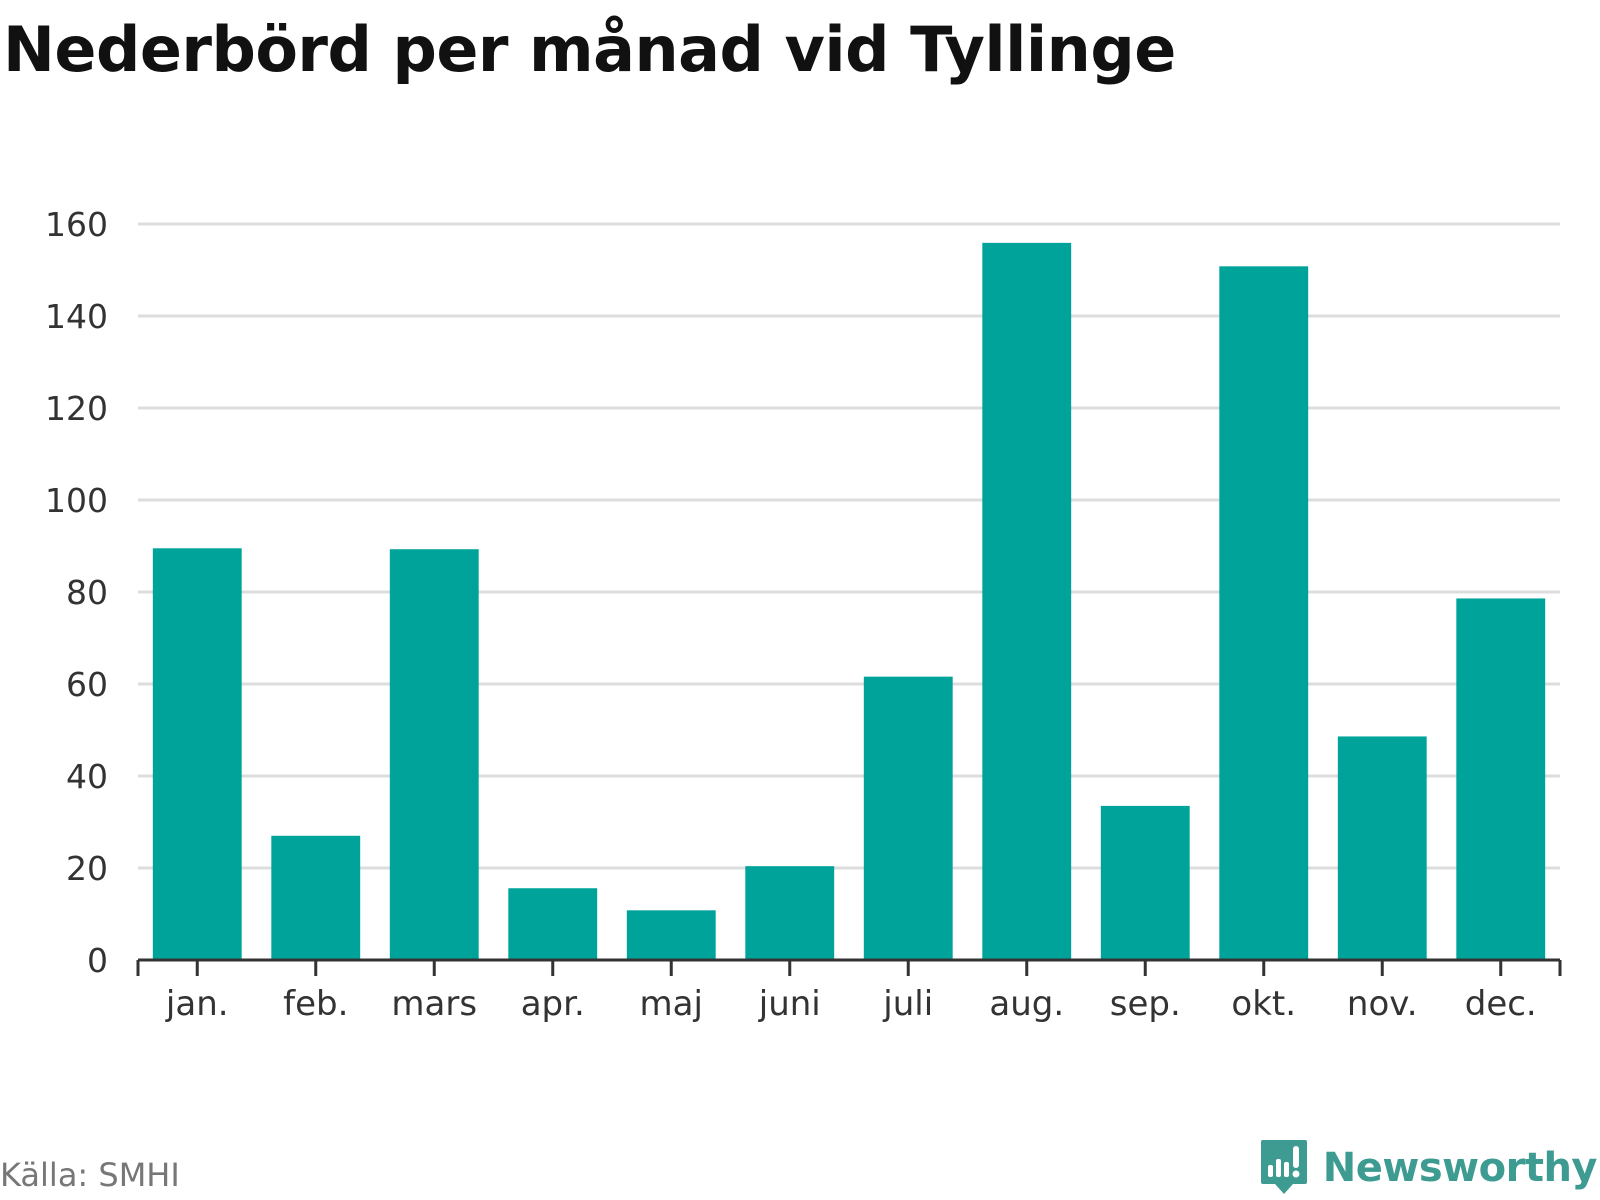 This screenshot has height=1200, width=1600. What do you see at coordinates (1263, 1004) in the screenshot?
I see `x-tick-label-okt: okt.` at bounding box center [1263, 1004].